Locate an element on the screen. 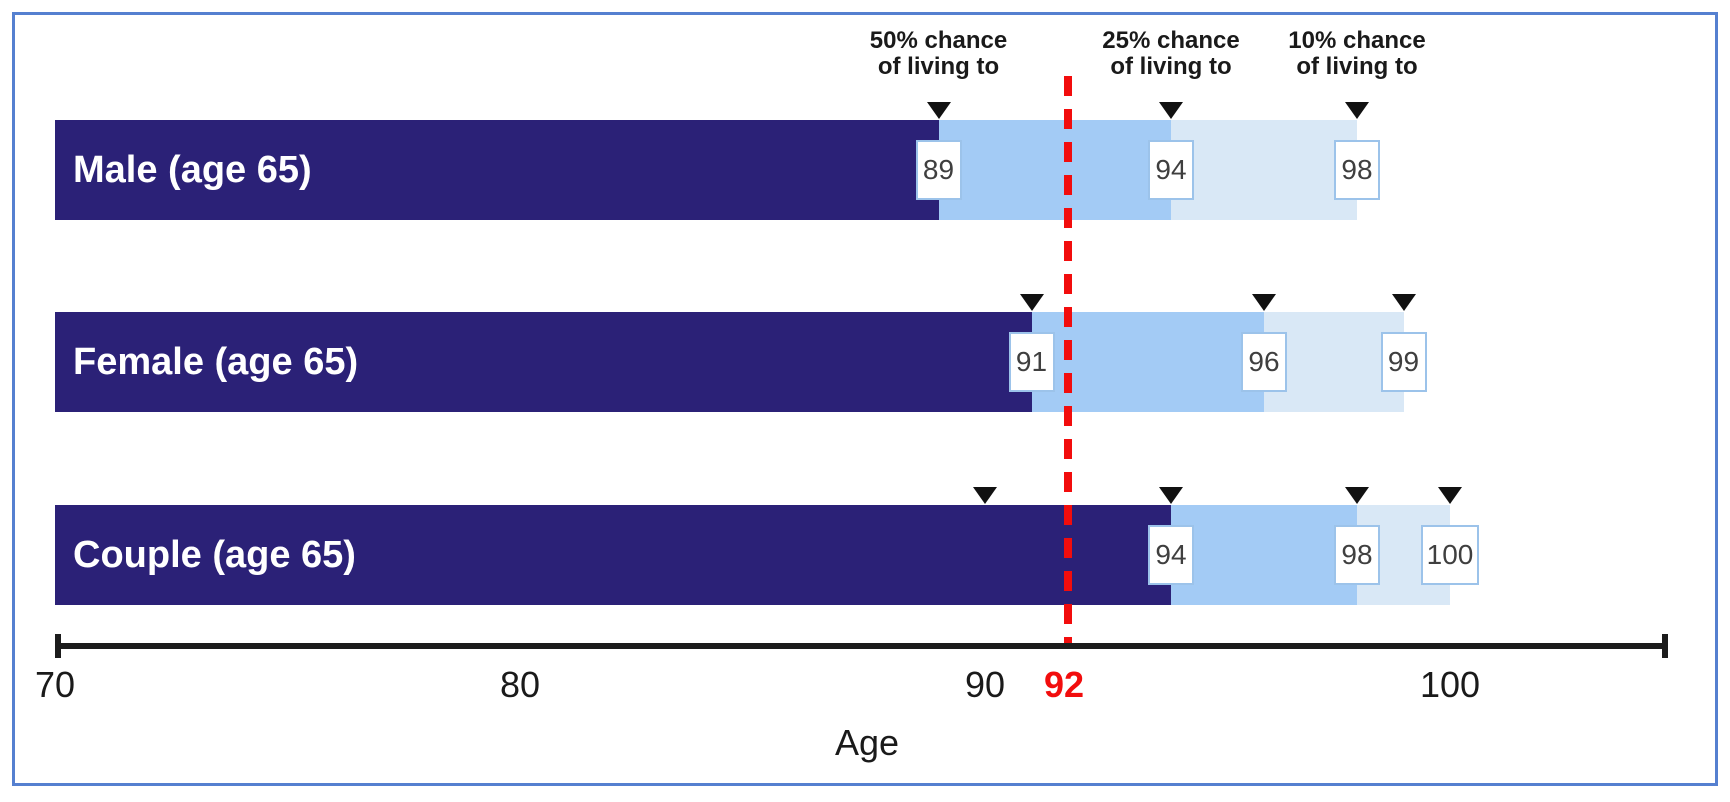 The width and height of the screenshot is (1730, 802). axis-tick-label-80: 80 is located at coordinates (520, 684).